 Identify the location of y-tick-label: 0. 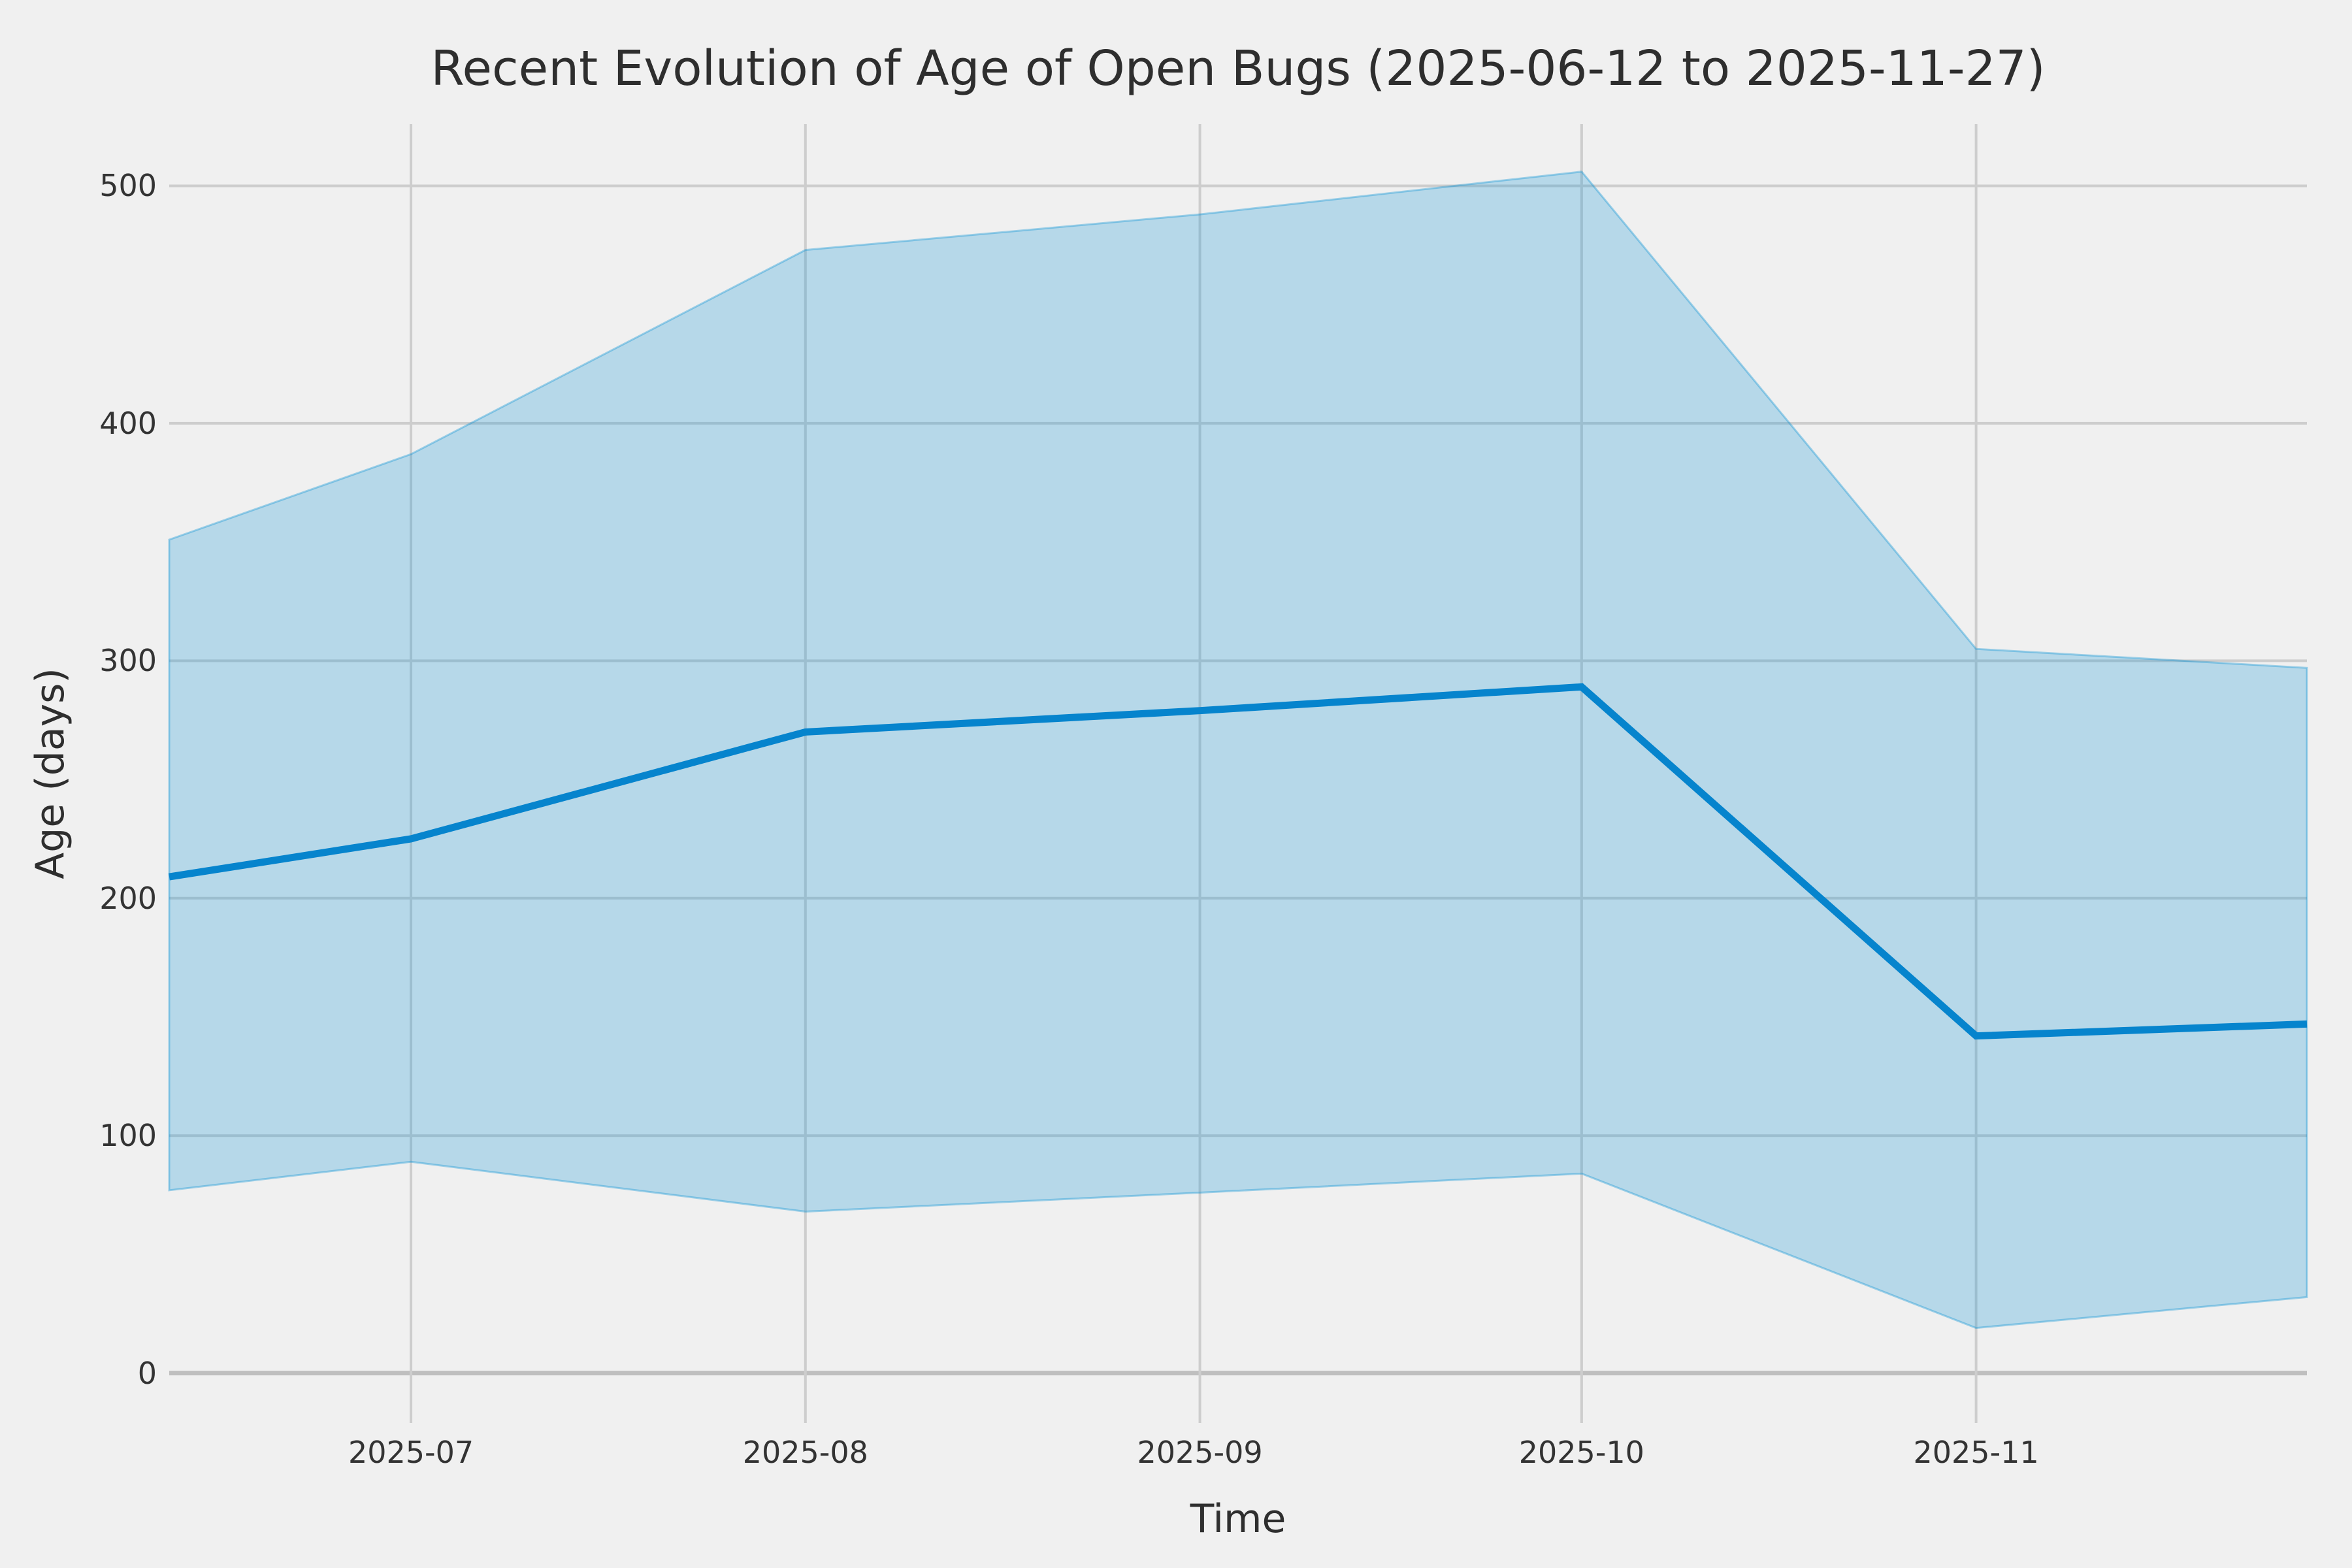
(147, 1373).